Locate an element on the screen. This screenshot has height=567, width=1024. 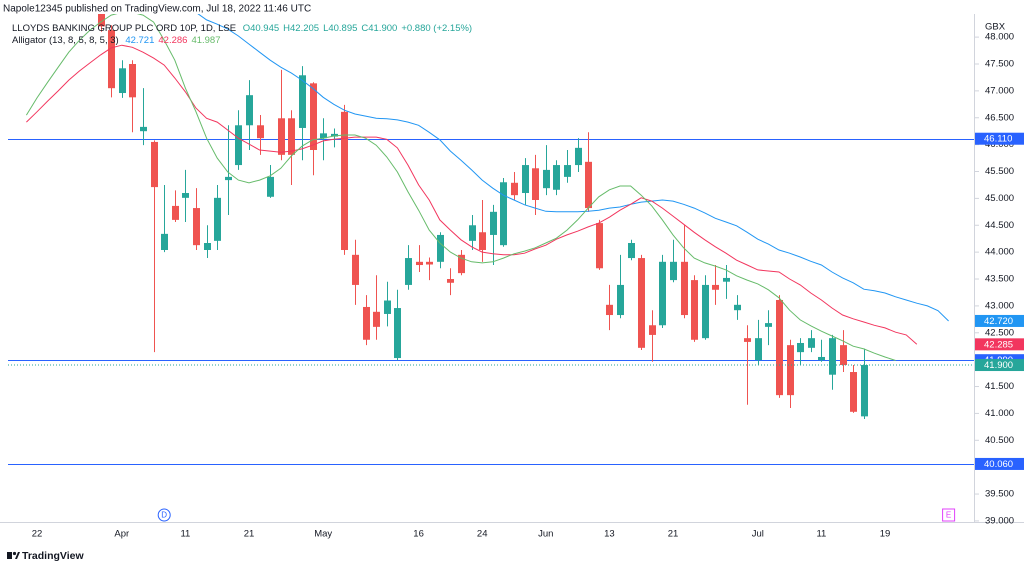
currency: GBX is located at coordinates (995, 27).